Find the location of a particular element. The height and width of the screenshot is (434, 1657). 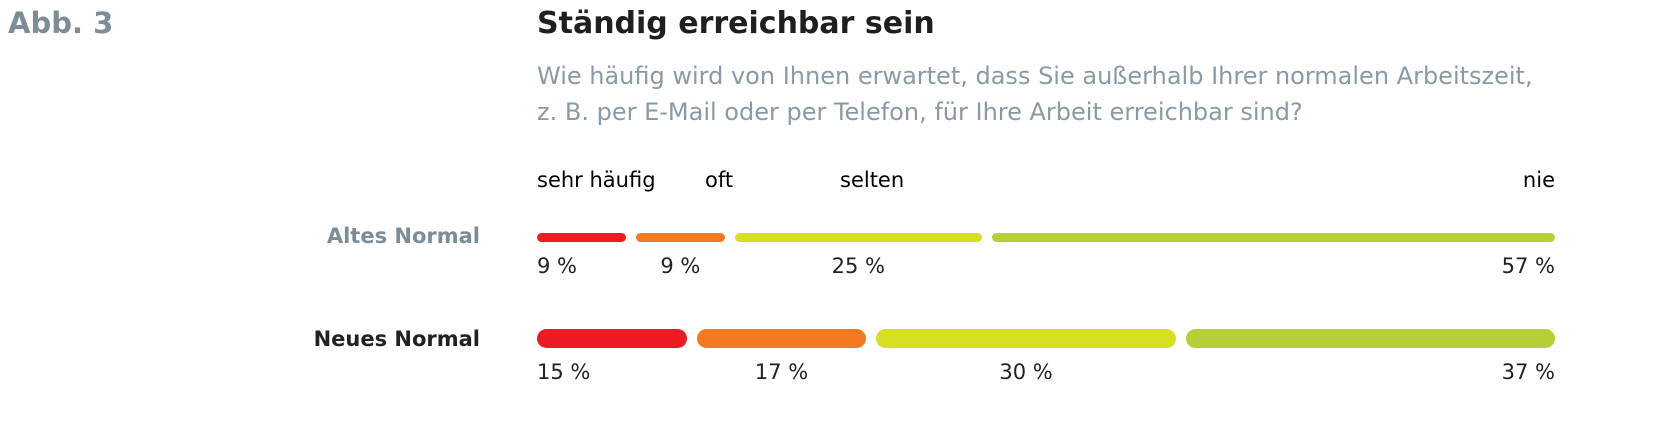

legend-oft: oft is located at coordinates (719, 180).